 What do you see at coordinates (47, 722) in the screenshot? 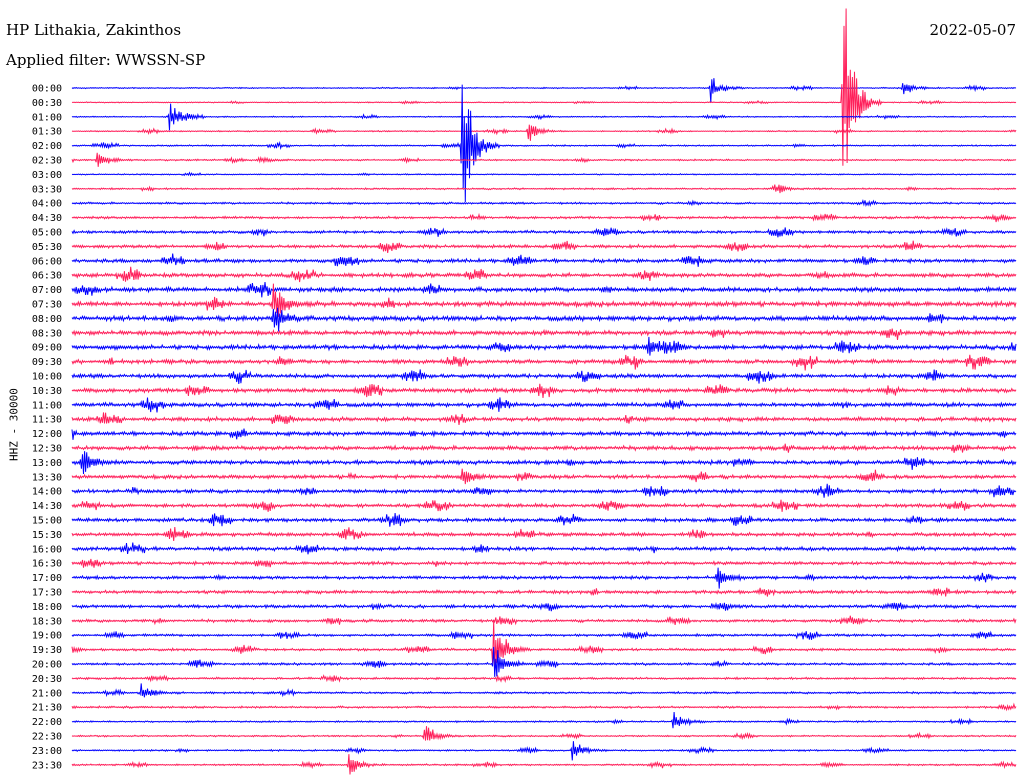
I see `y-tick-2200: 22:00` at bounding box center [47, 722].